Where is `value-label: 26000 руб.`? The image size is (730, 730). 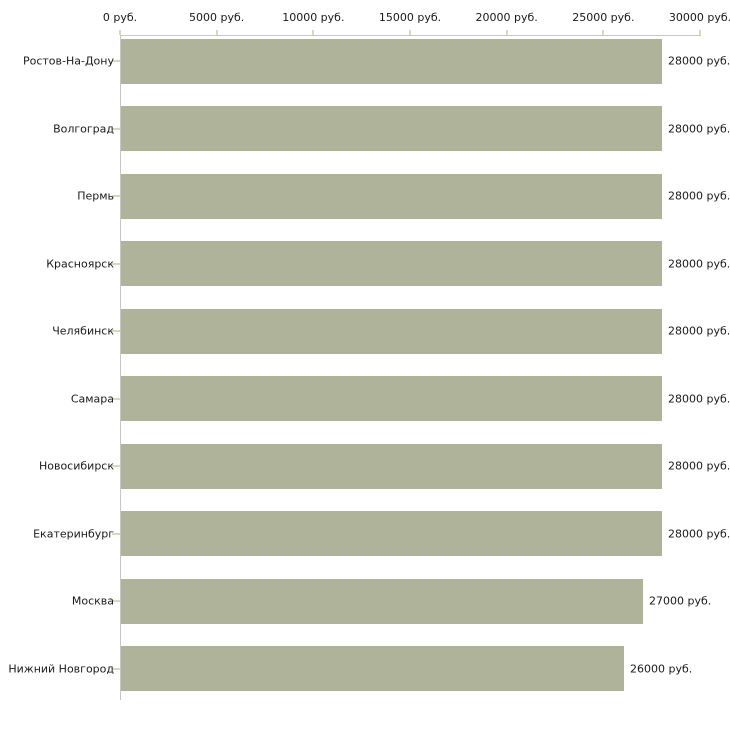
value-label: 26000 руб. is located at coordinates (661, 668).